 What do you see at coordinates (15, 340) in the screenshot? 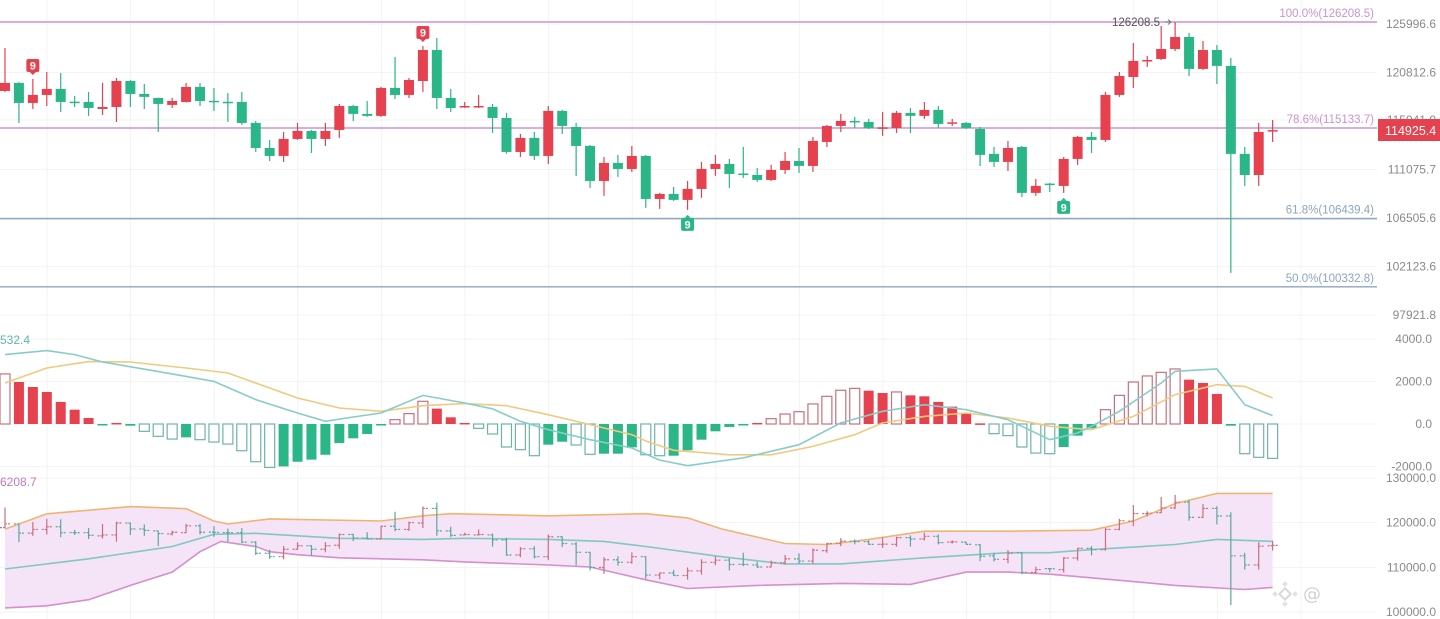
I see `macd-value-label: 532.4` at bounding box center [15, 340].